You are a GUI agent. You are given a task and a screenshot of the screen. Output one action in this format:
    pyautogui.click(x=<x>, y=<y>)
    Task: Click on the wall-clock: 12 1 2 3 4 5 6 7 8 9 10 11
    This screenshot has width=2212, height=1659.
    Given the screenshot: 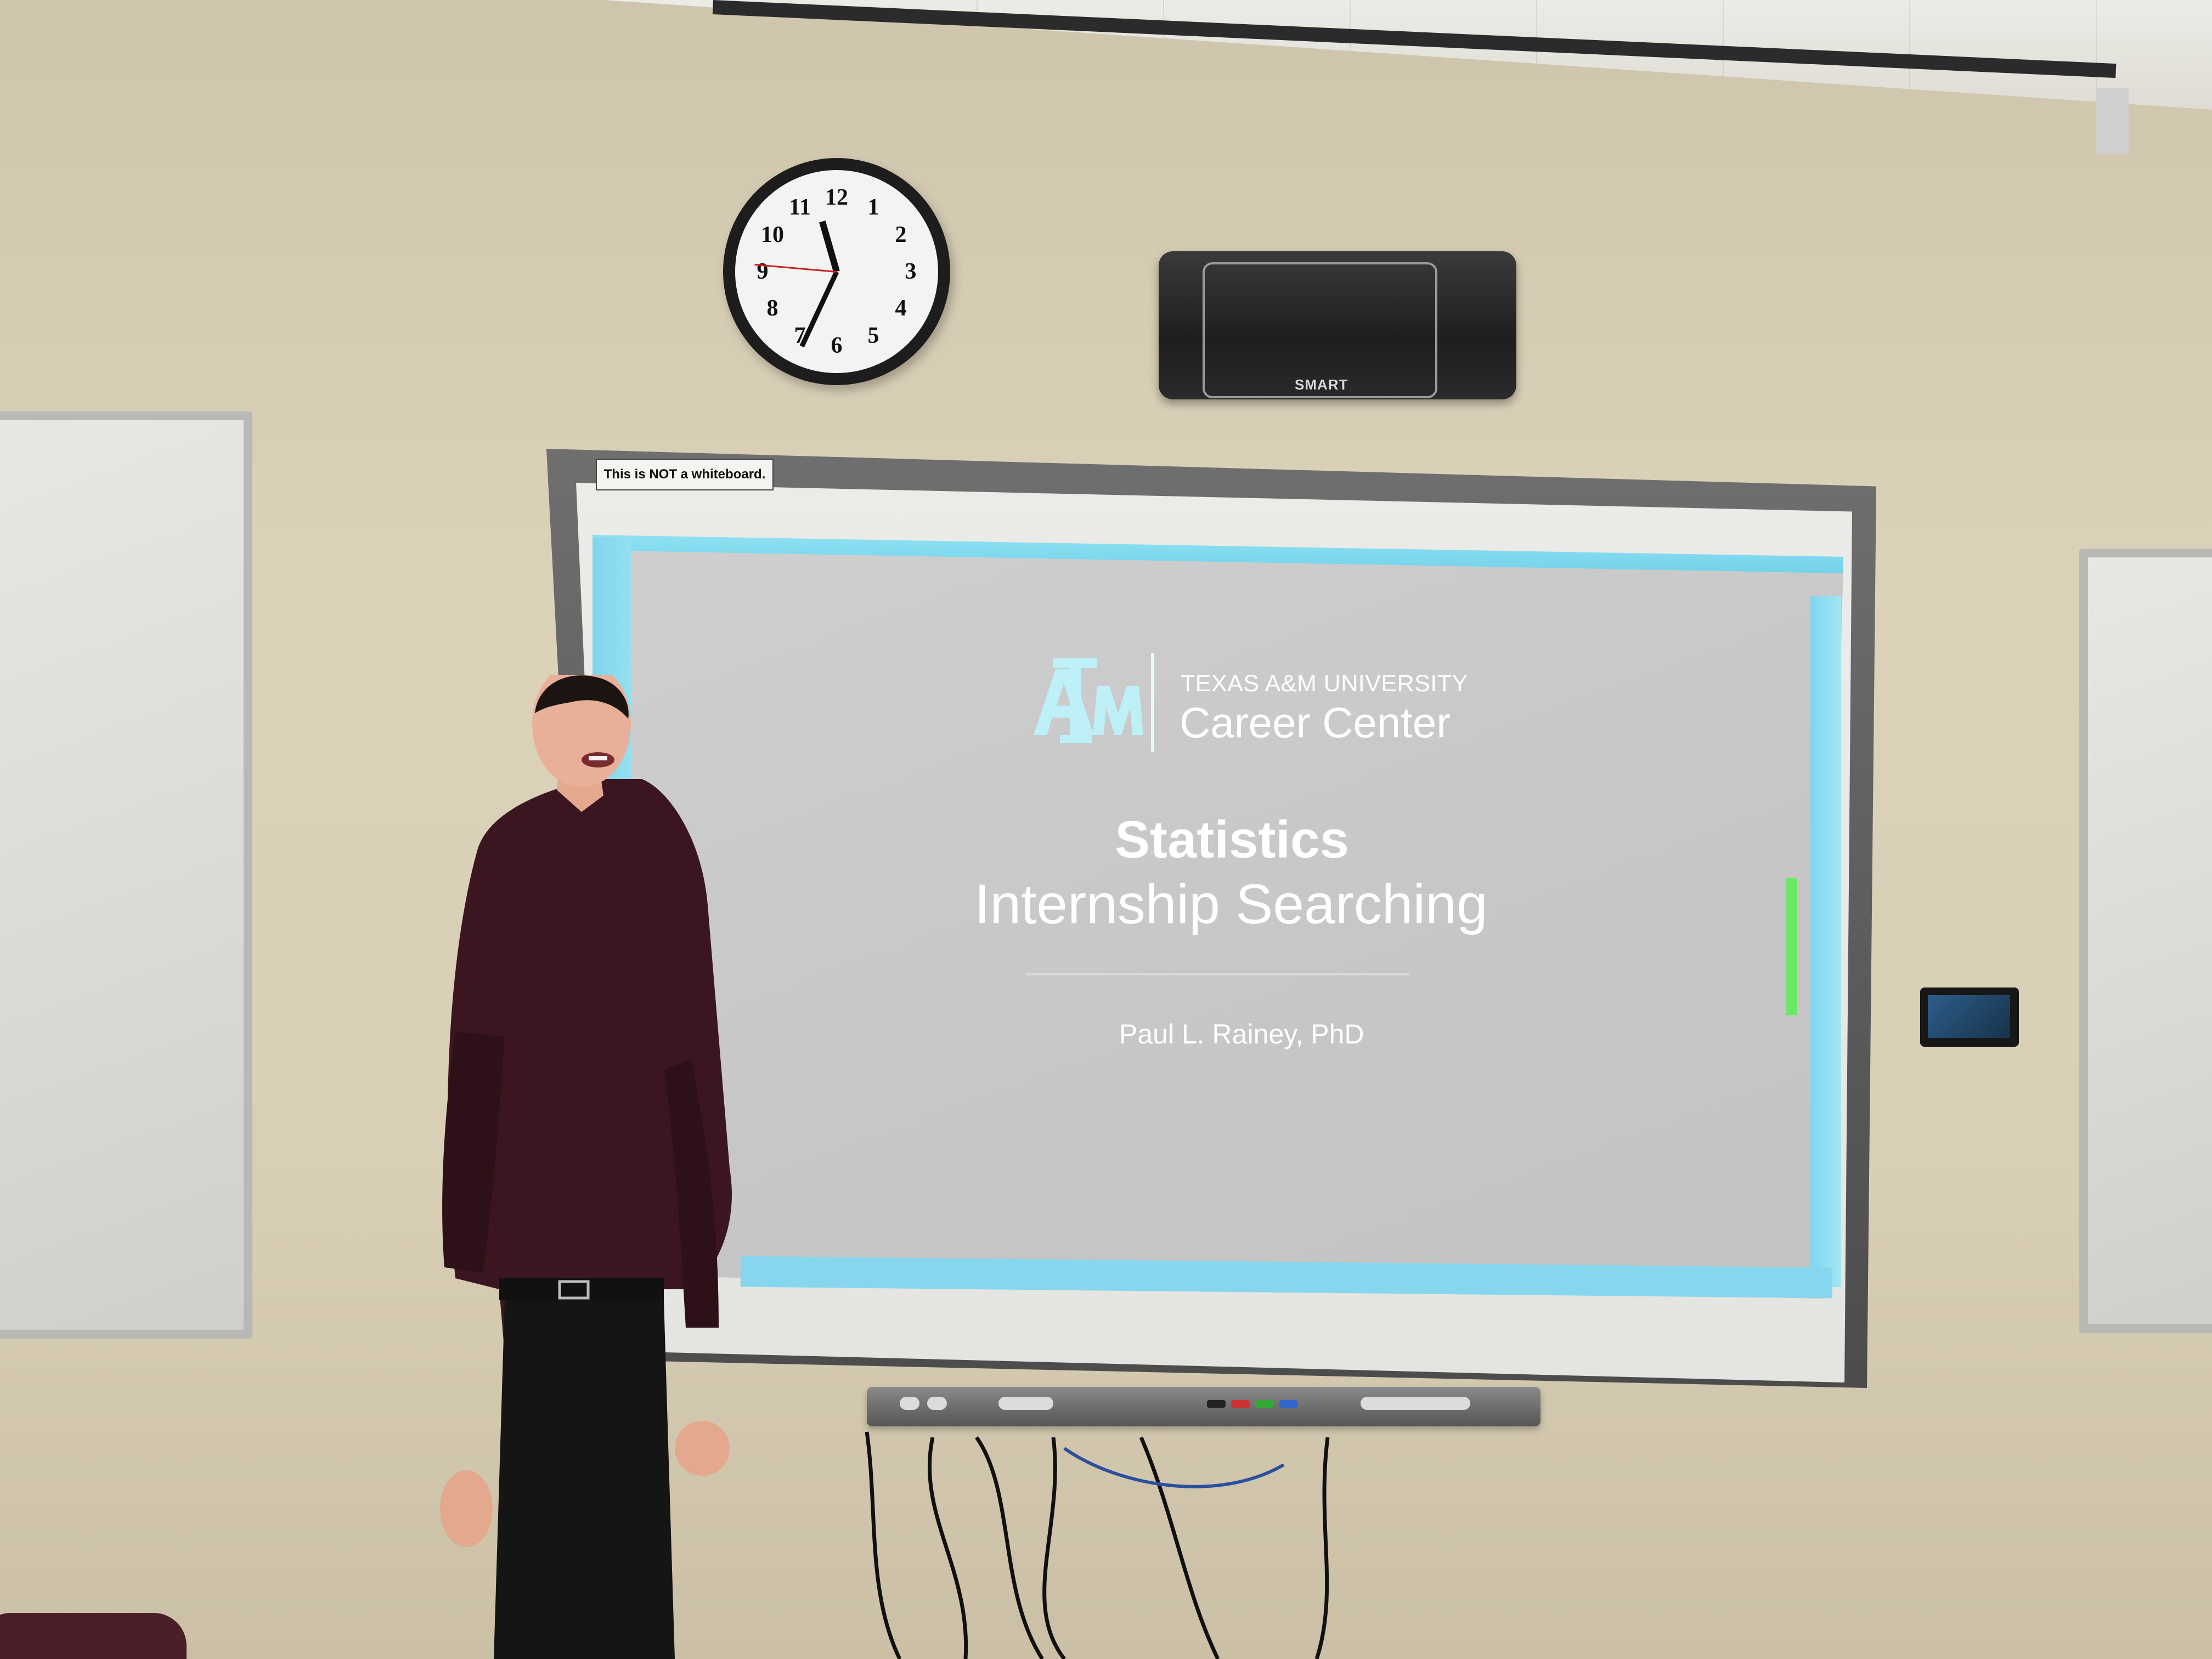 What is the action you would take?
    pyautogui.click(x=837, y=271)
    